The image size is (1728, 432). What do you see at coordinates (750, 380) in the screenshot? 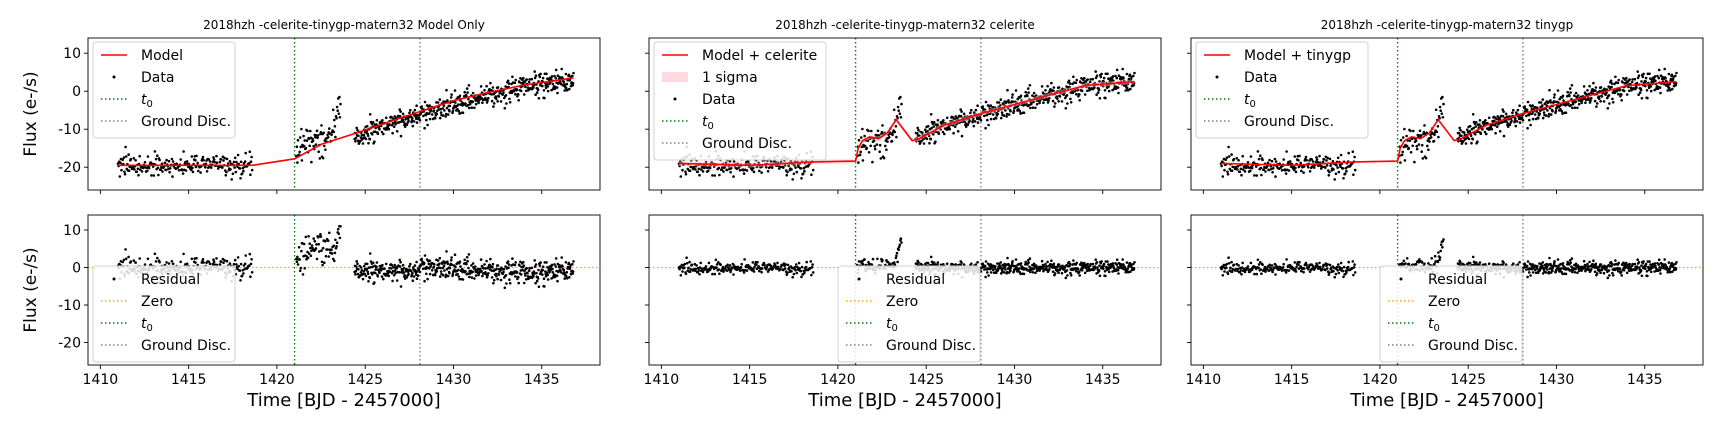
I see `x-tick-label: 1415` at bounding box center [750, 380].